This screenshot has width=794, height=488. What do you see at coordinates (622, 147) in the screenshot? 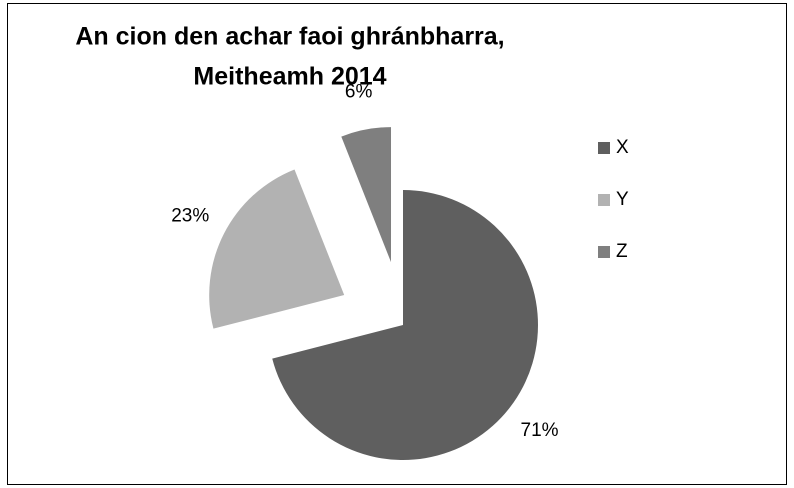
I see `legend-label: X` at bounding box center [622, 147].